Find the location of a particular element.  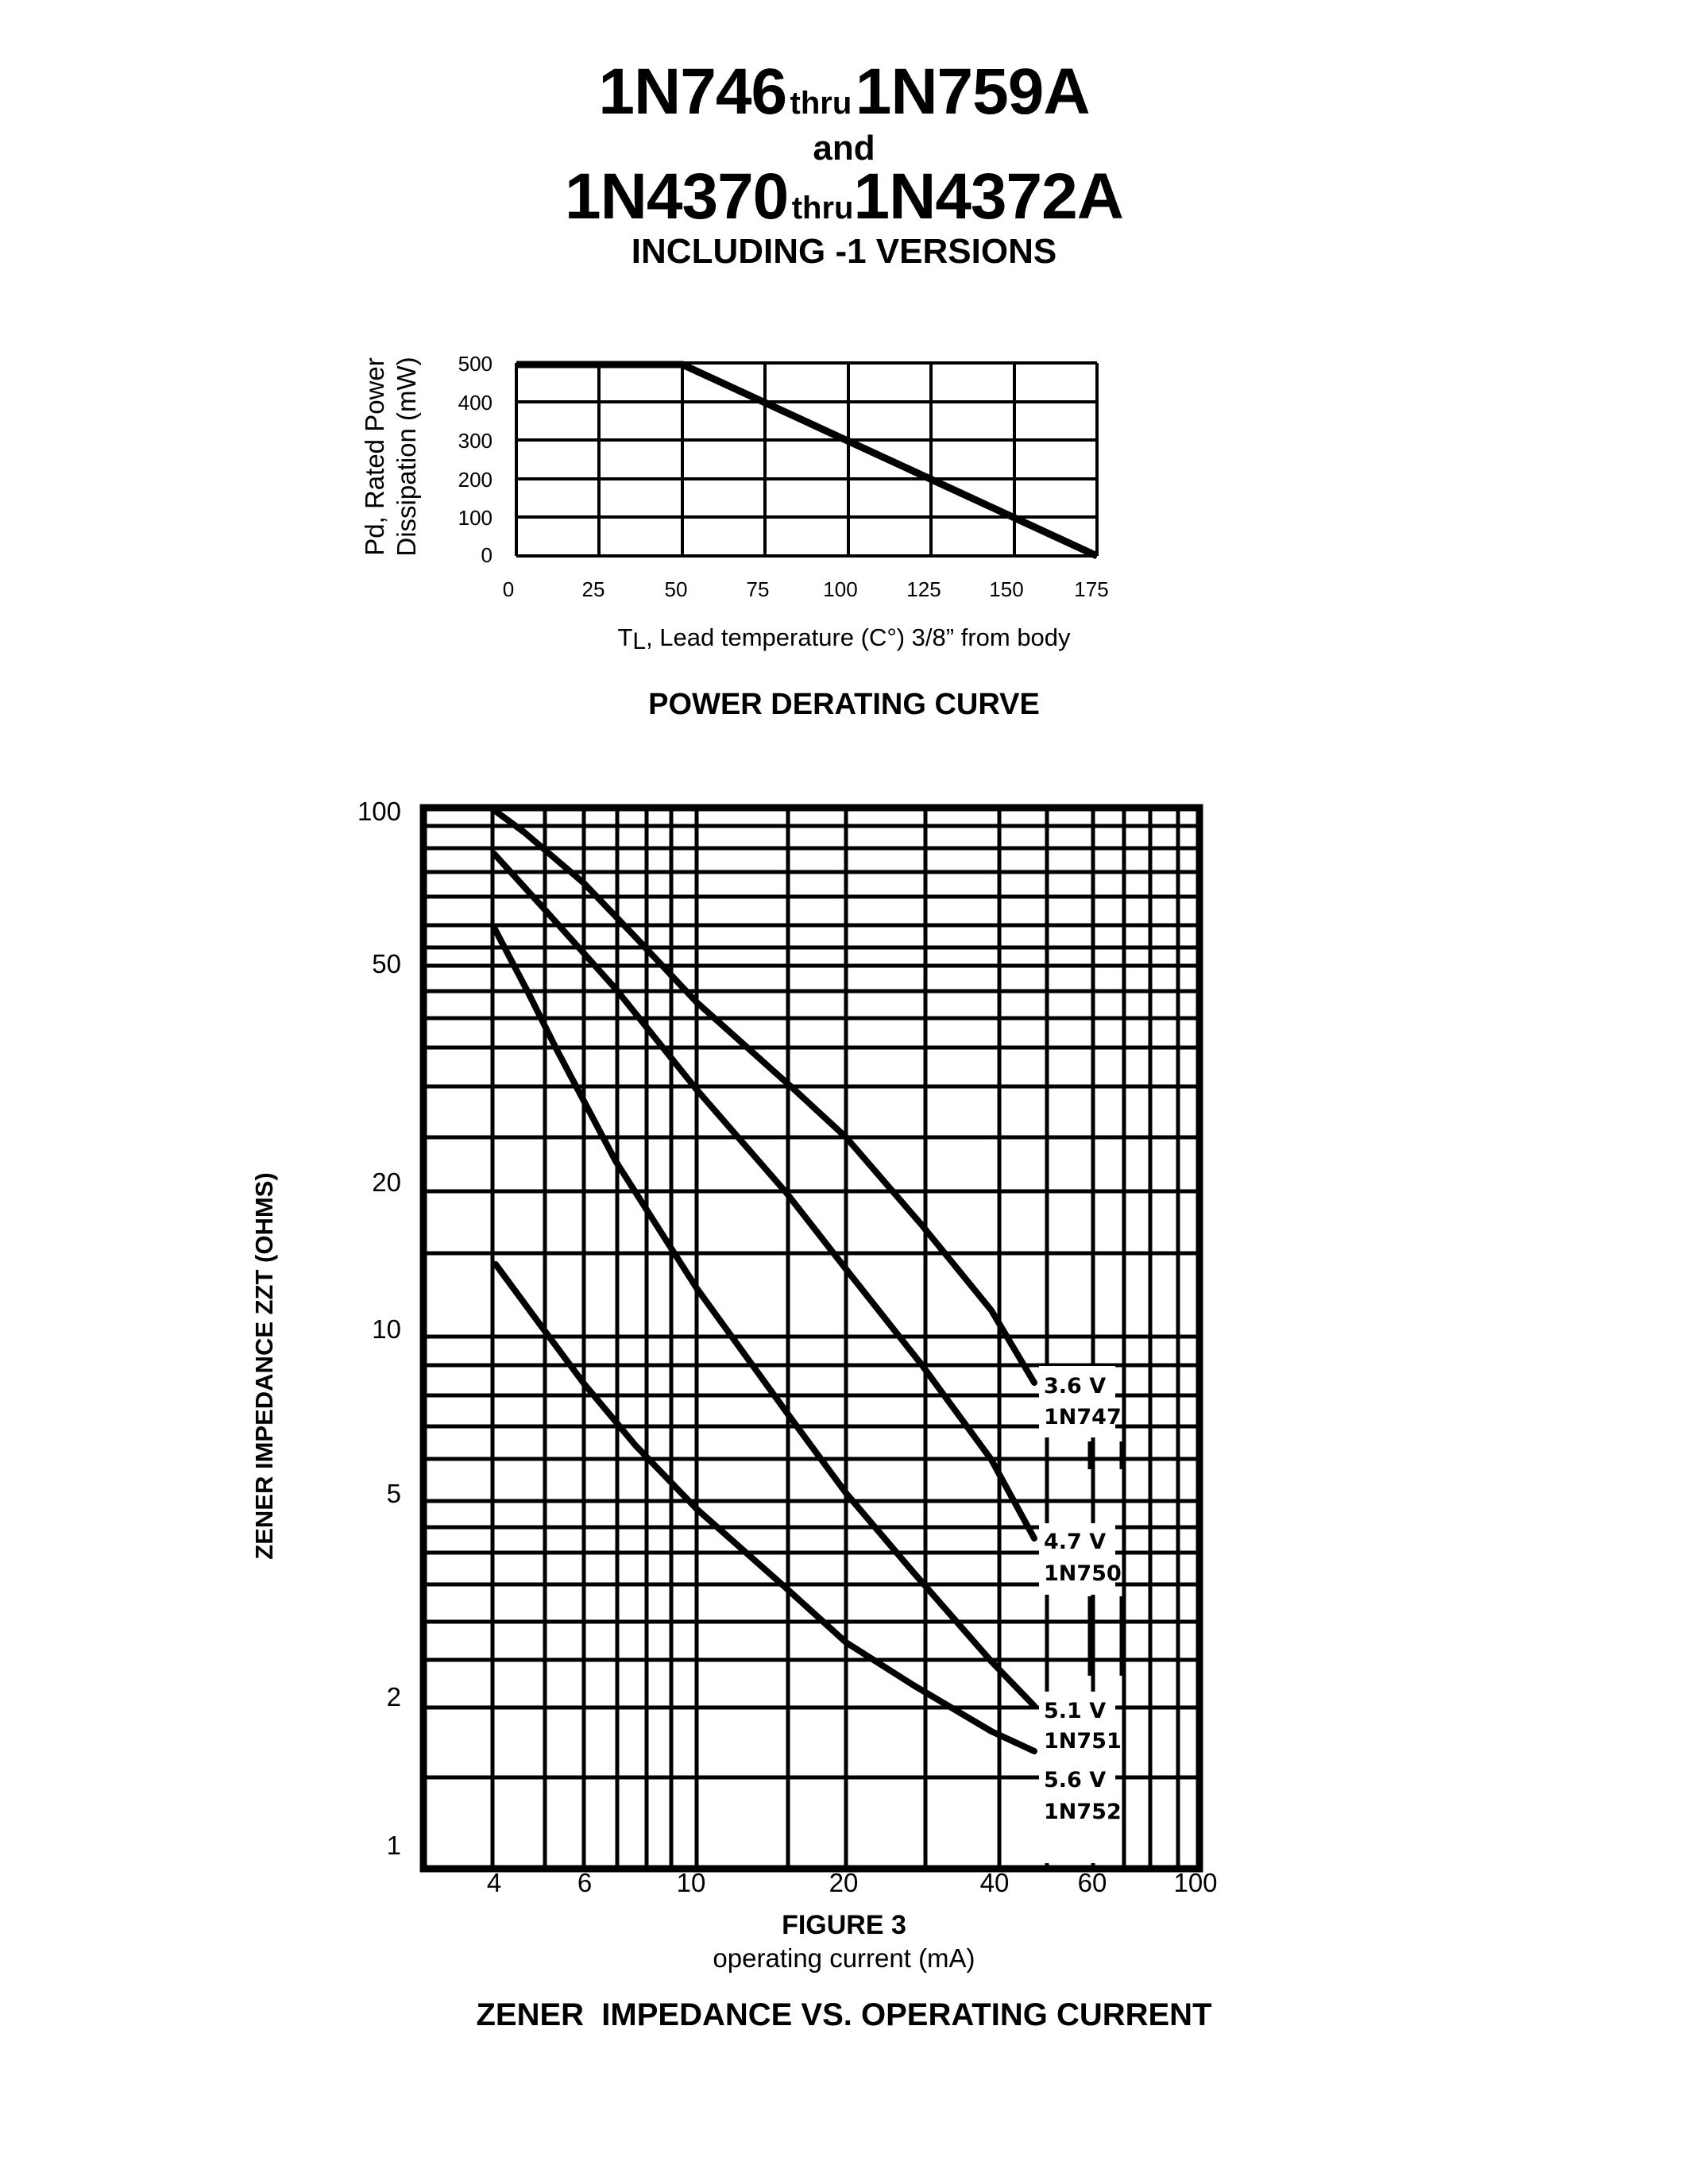

power-derating-line is located at coordinates (807, 461).